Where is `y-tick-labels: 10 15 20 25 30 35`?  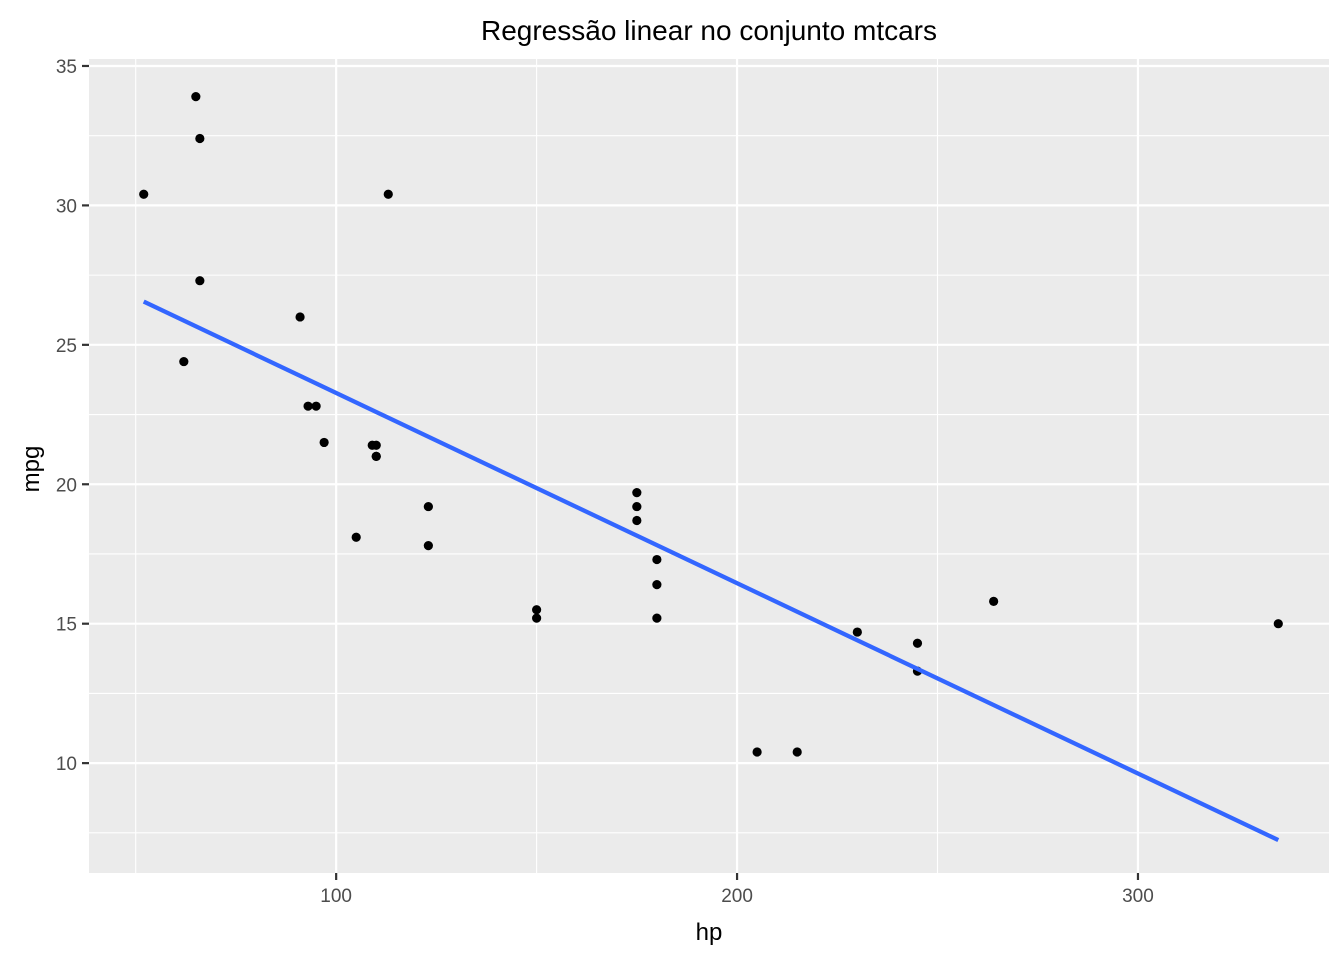
y-tick-labels: 10 15 20 25 30 35 is located at coordinates (66, 416).